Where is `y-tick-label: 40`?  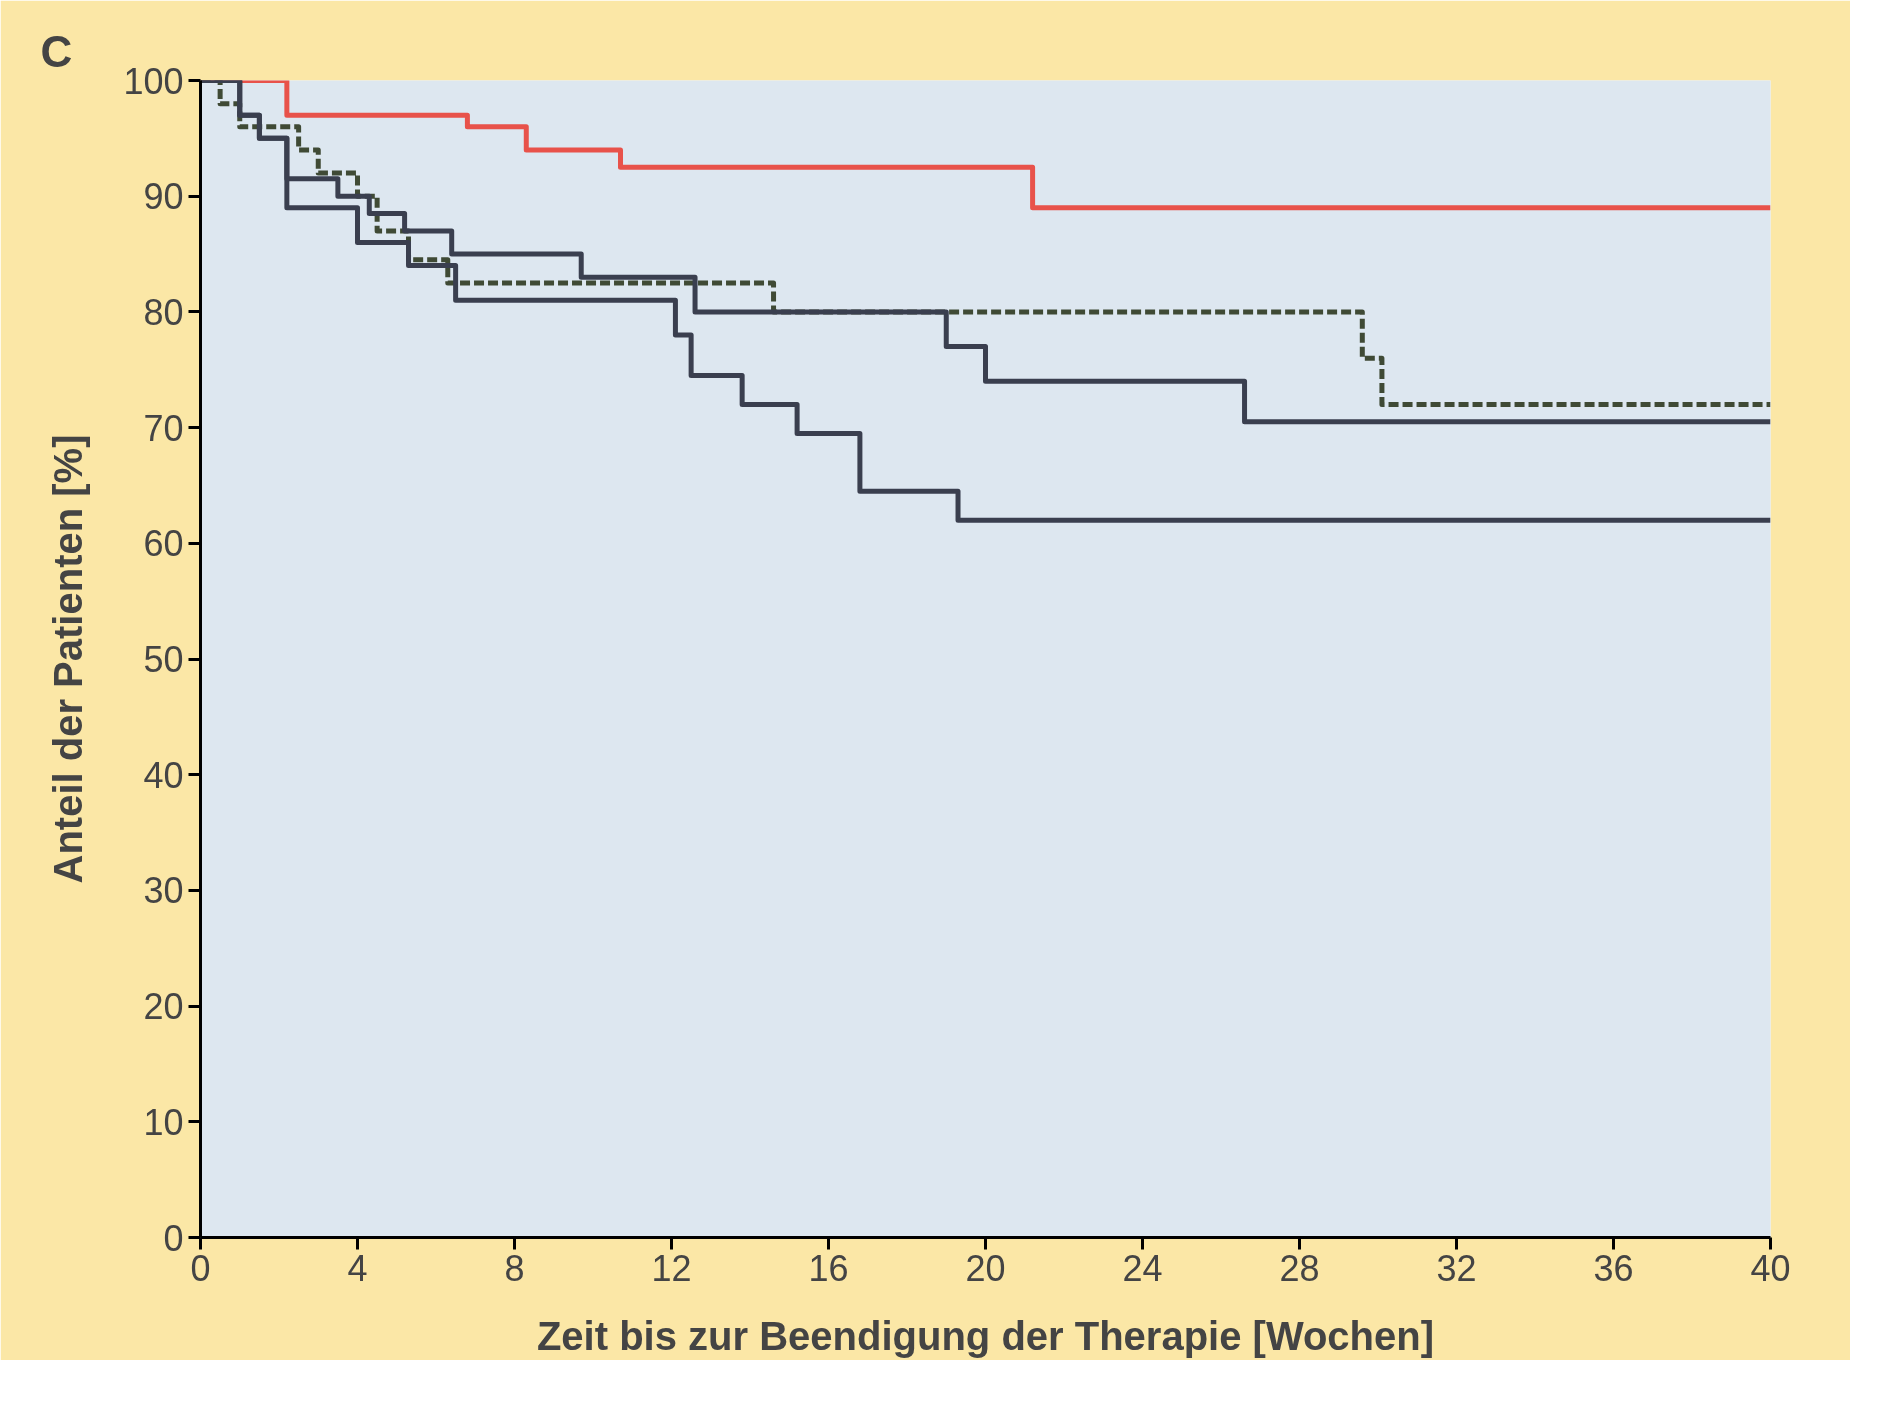 y-tick-label: 40 is located at coordinates (163, 775).